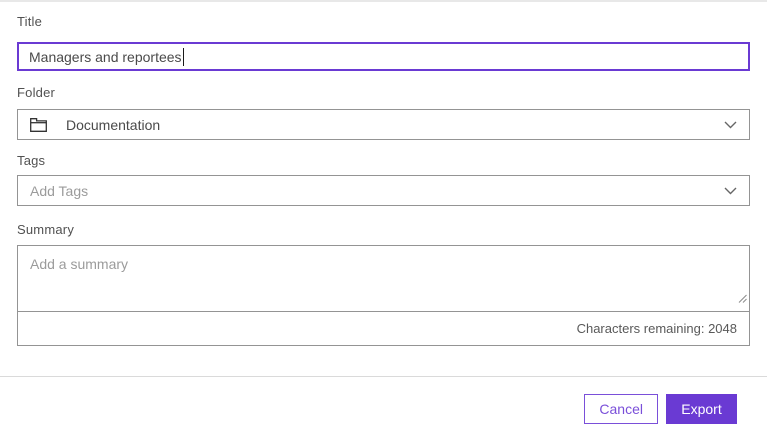 Image resolution: width=767 pixels, height=439 pixels. What do you see at coordinates (383, 124) in the screenshot?
I see `folder-select: Documentation` at bounding box center [383, 124].